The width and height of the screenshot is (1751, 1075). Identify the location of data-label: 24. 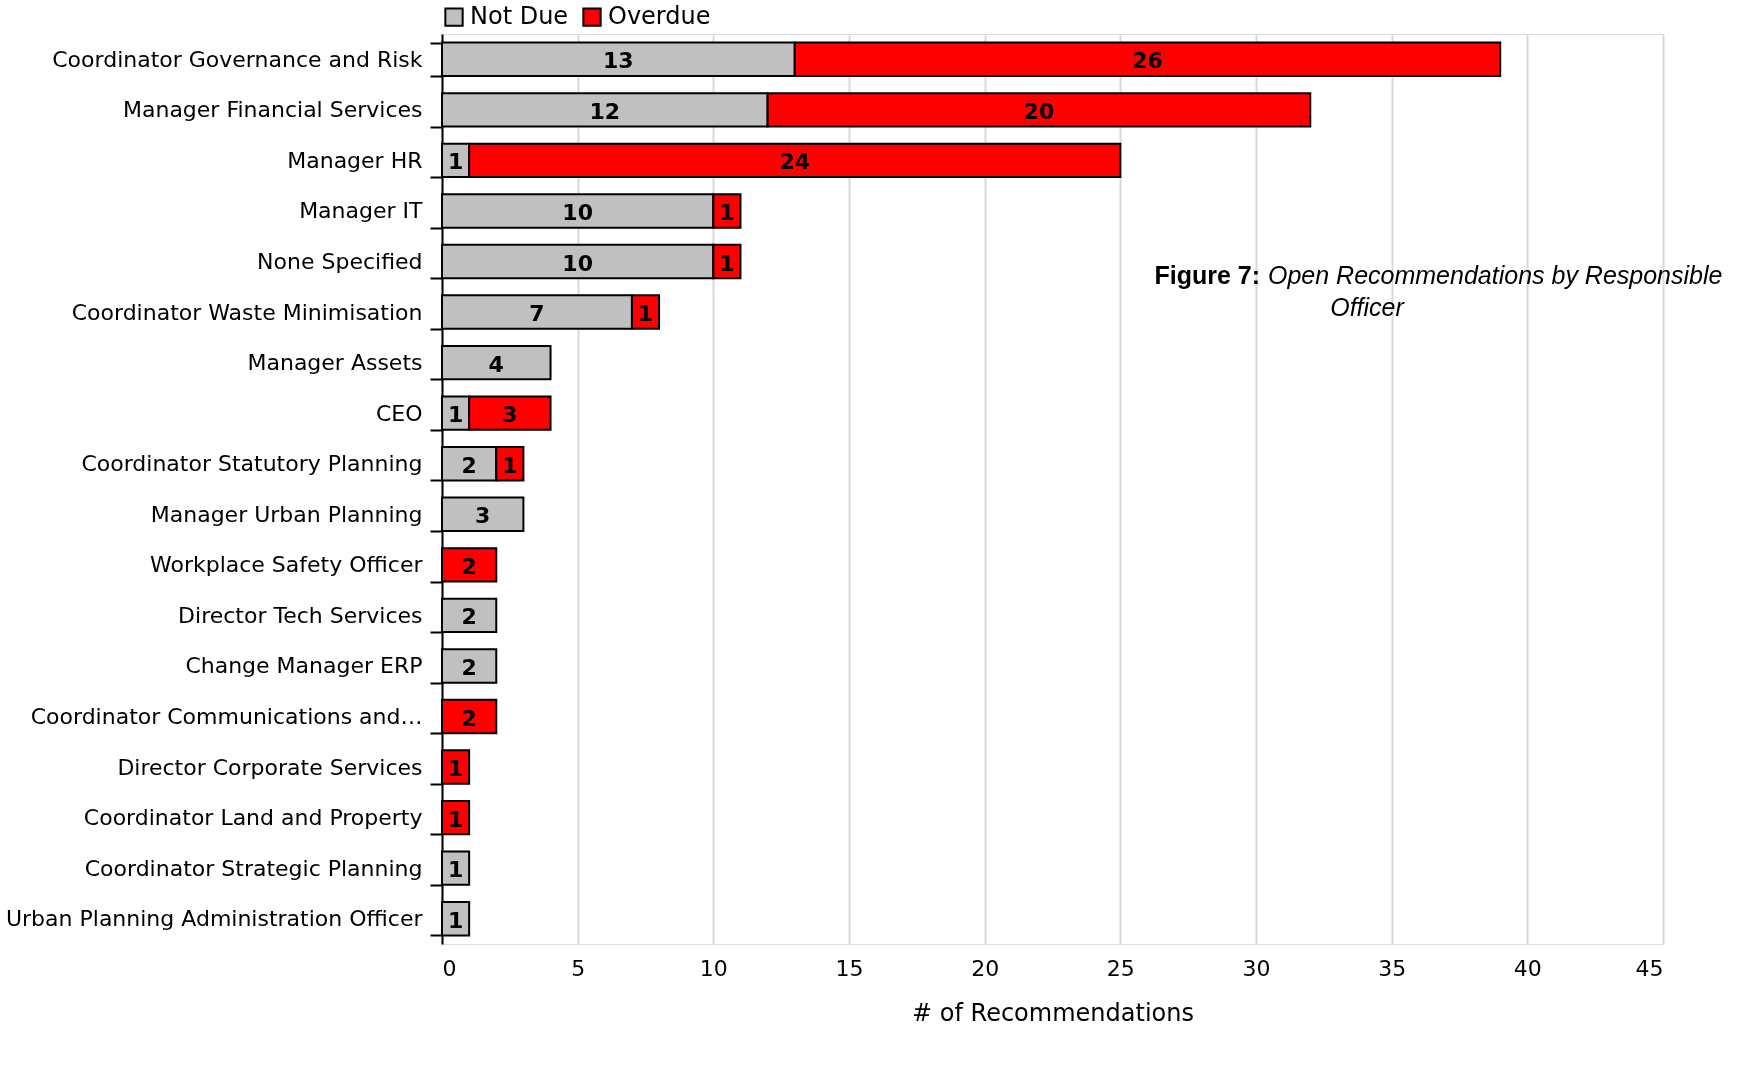
(795, 162).